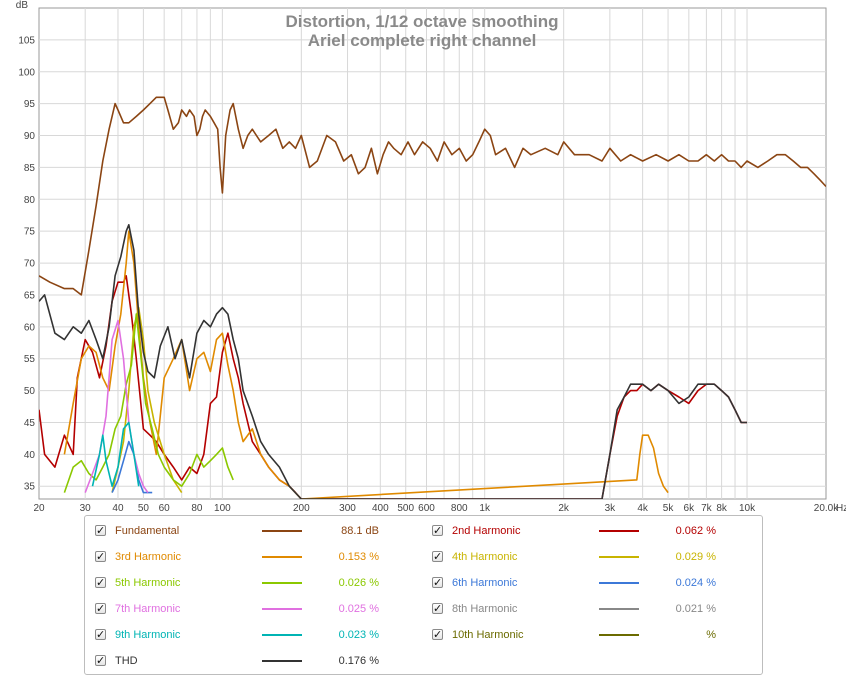 The image size is (846, 677). What do you see at coordinates (250, 661) in the screenshot?
I see `legend-item-thd: THD 0.176 %` at bounding box center [250, 661].